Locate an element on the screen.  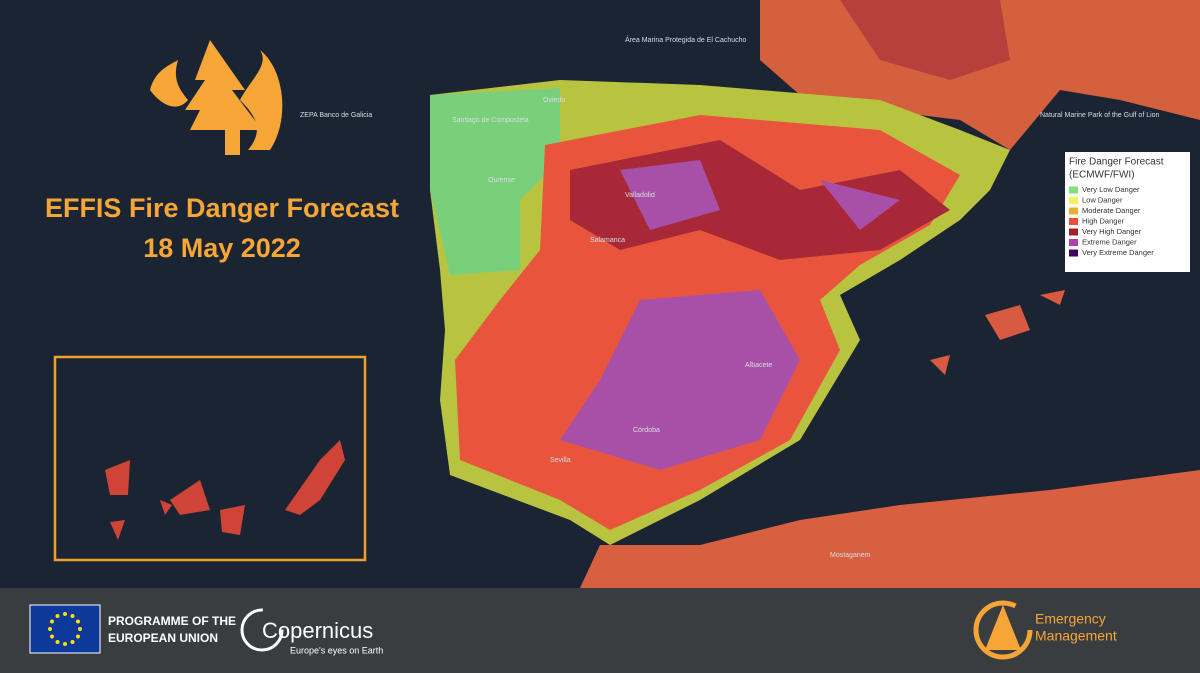
canaries-inset is located at coordinates (210, 458).